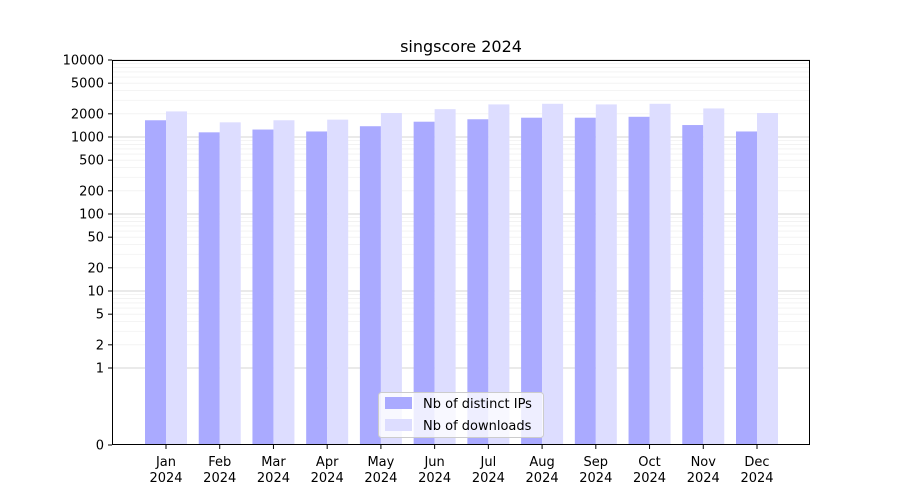 This screenshot has height=504, width=900. I want to click on y-tick-label: 5, so click(100, 315).